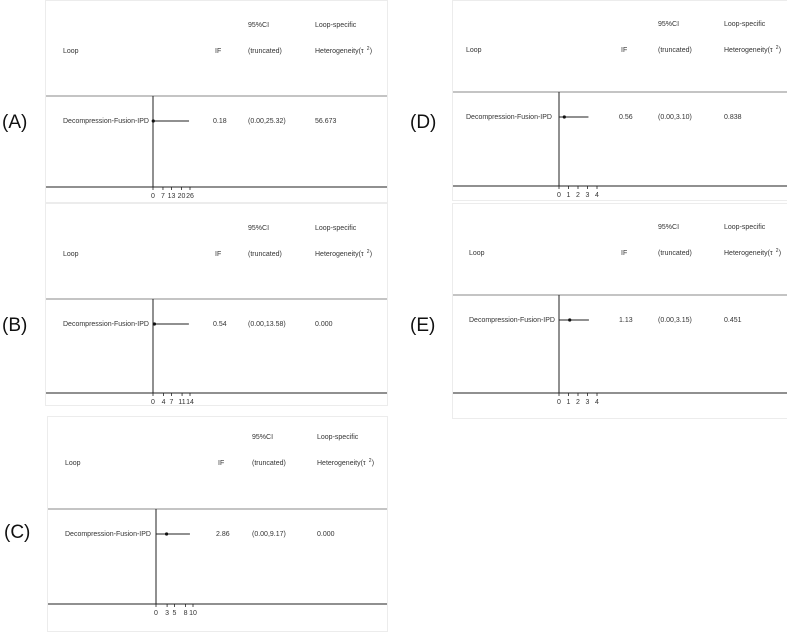 This screenshot has width=787, height=632. What do you see at coordinates (733, 320) in the screenshot?
I see `heterogeneity-value: 0.451` at bounding box center [733, 320].